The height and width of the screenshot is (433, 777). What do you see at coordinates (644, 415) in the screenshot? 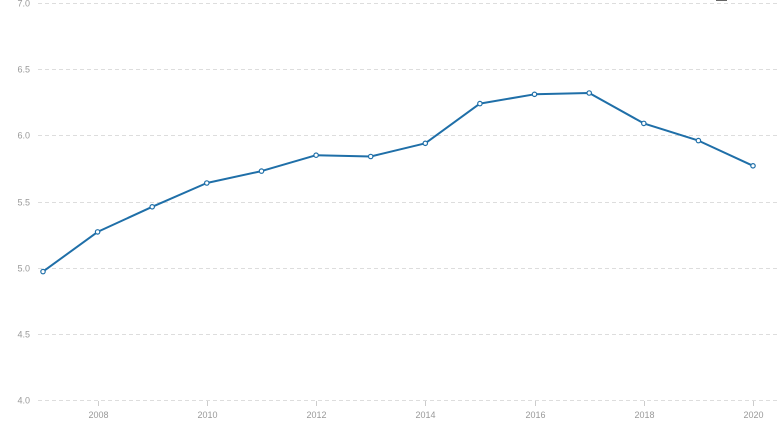
I see `x-tick-label: 2018` at bounding box center [644, 415].